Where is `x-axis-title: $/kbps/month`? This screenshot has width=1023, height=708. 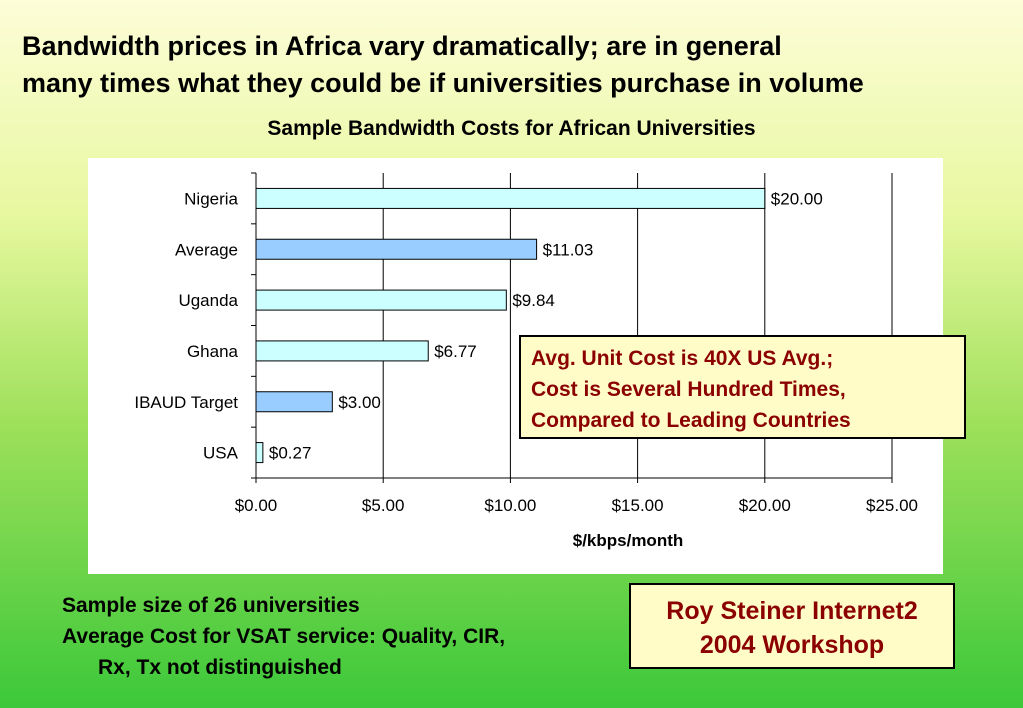 x-axis-title: $/kbps/month is located at coordinates (628, 540).